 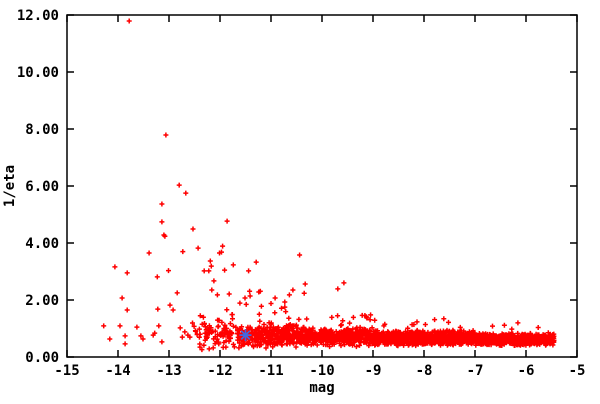 What do you see at coordinates (10, 186) in the screenshot?
I see `y-axis-title: 1/eta` at bounding box center [10, 186].